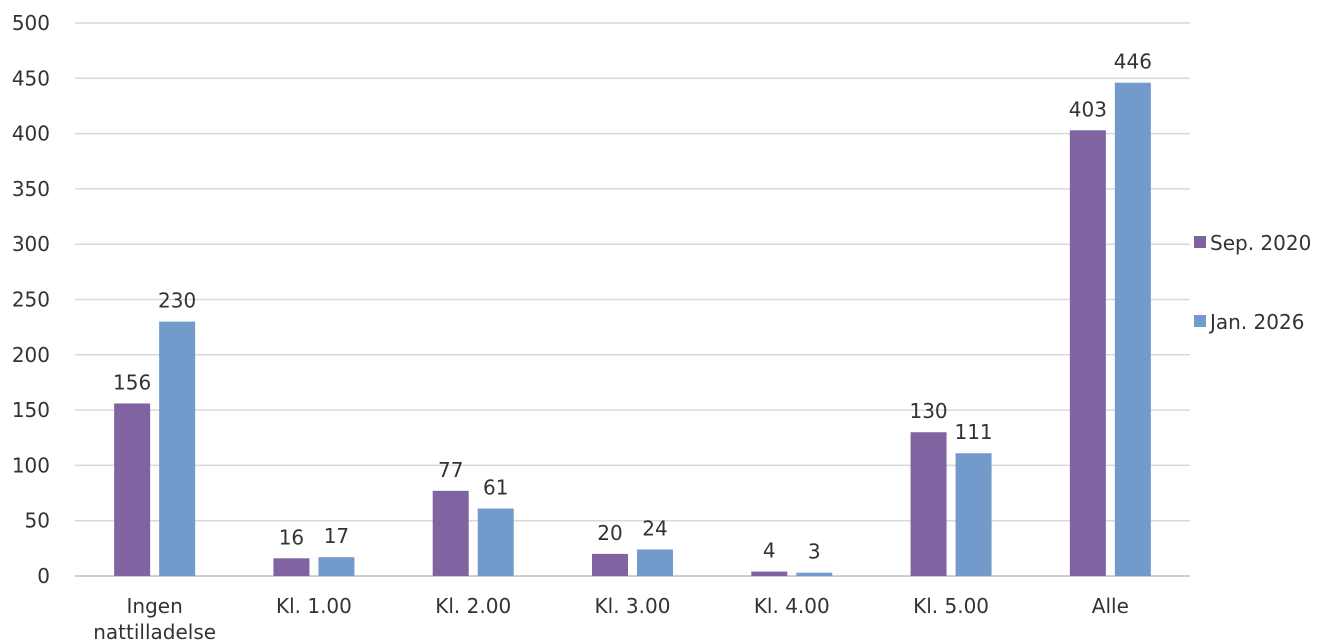 The image size is (1333, 644). What do you see at coordinates (291, 537) in the screenshot?
I see `data-label: 16` at bounding box center [291, 537].